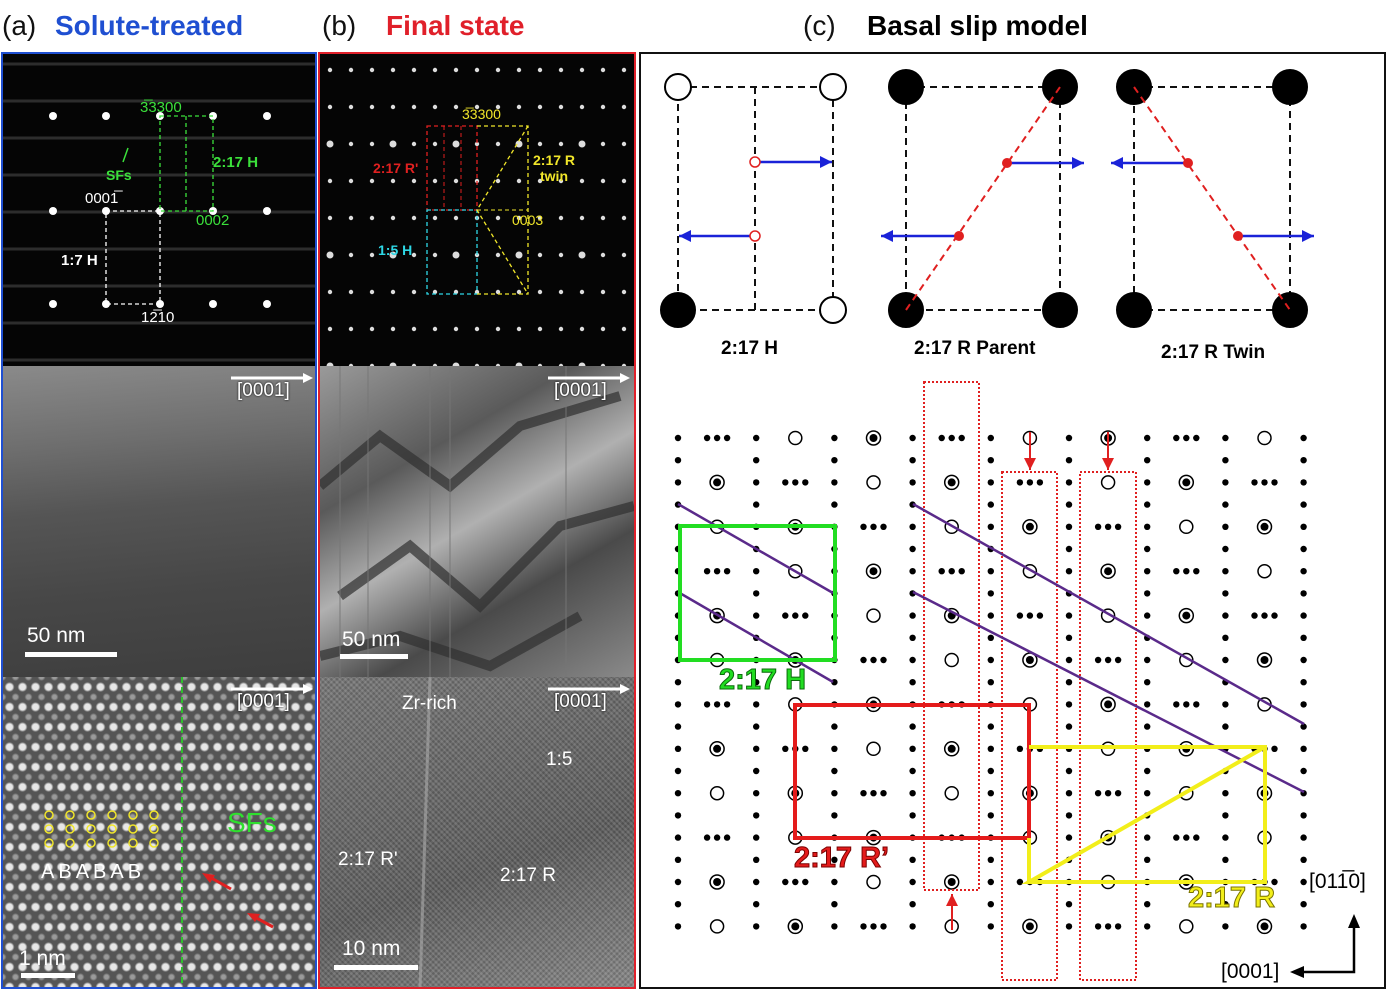 The height and width of the screenshot is (990, 1386). What do you see at coordinates (481, 114) in the screenshot?
I see `index-label: 3̅3300` at bounding box center [481, 114].